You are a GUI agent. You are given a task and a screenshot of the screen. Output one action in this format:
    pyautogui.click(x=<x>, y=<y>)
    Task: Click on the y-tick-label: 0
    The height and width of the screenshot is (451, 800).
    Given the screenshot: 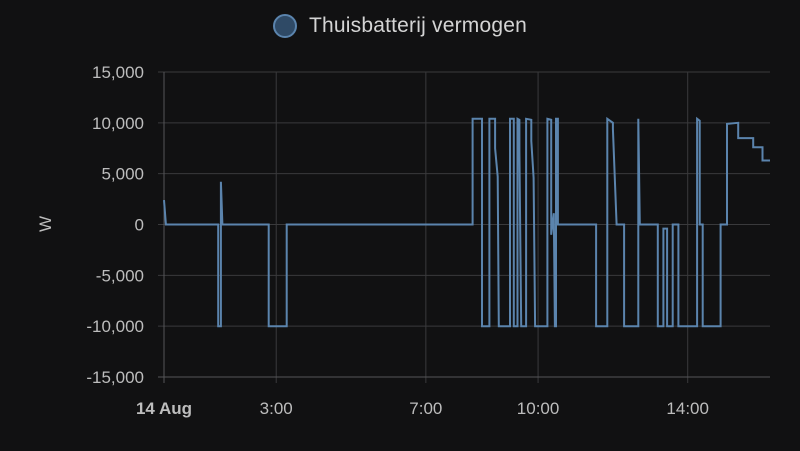 What is the action you would take?
    pyautogui.click(x=139, y=225)
    